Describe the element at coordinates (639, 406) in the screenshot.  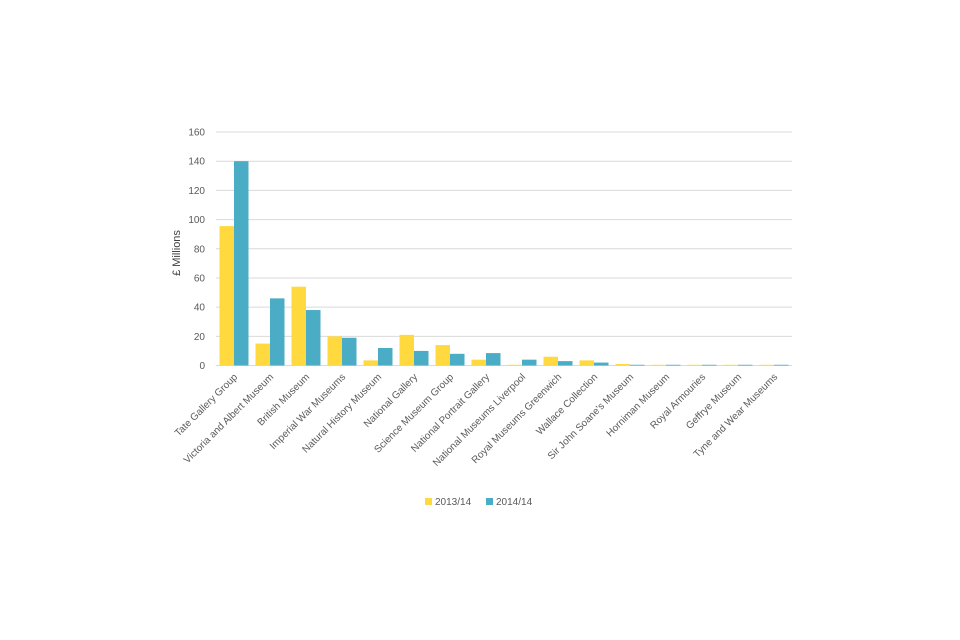
I see `x-category-label: Horniman Museum` at that location.